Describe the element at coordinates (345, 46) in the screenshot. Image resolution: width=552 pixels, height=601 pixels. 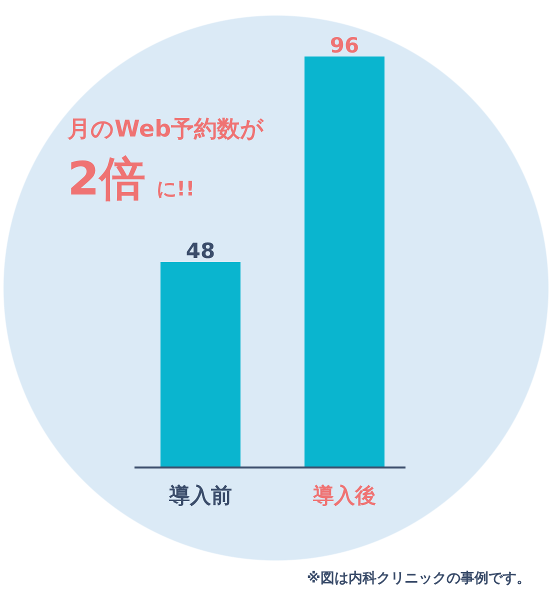
I see `data-label: 96` at that location.